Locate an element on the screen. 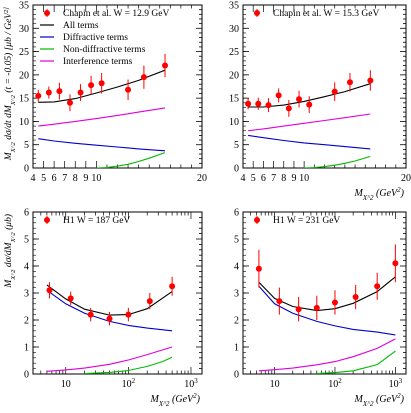 The width and height of the screenshot is (411, 413). legend-label: Chapin et al. W = 12.9 GeV is located at coordinates (116, 14).